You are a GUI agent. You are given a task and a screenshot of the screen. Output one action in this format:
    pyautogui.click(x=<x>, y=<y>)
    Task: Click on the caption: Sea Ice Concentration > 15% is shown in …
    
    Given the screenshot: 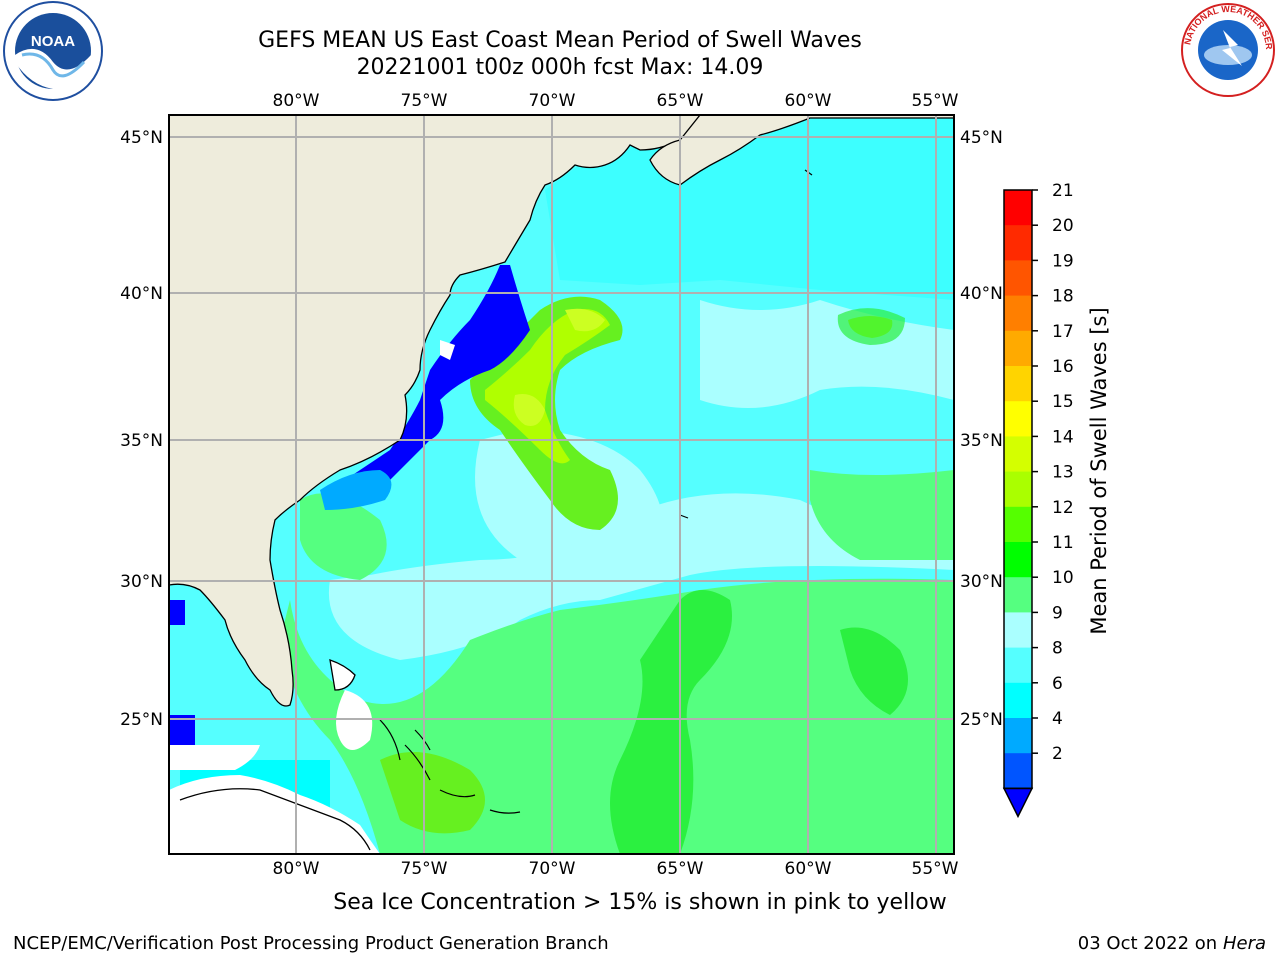 What is the action you would take?
    pyautogui.click(x=640, y=902)
    